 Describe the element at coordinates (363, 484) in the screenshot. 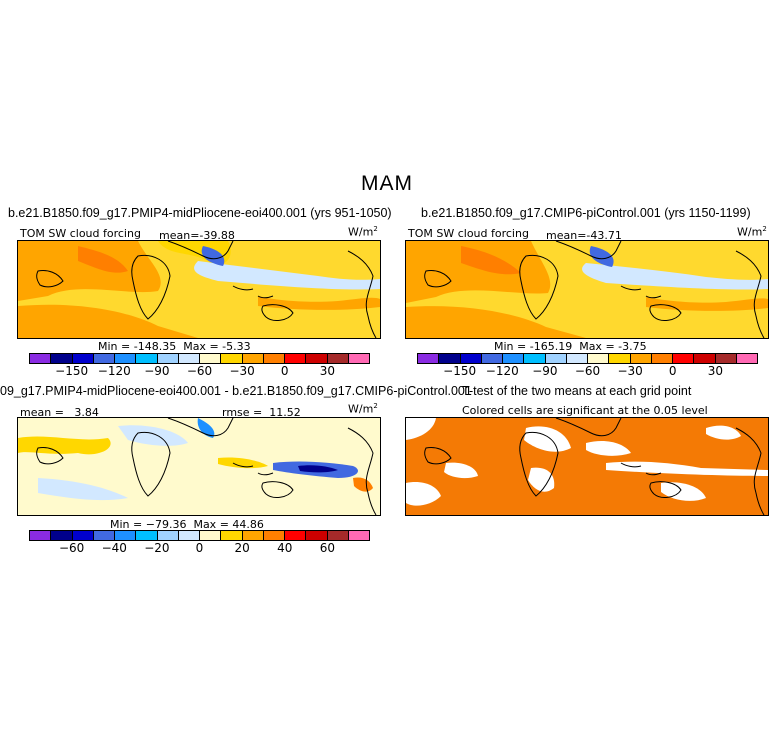

I see `panel3-orange-patch` at that location.